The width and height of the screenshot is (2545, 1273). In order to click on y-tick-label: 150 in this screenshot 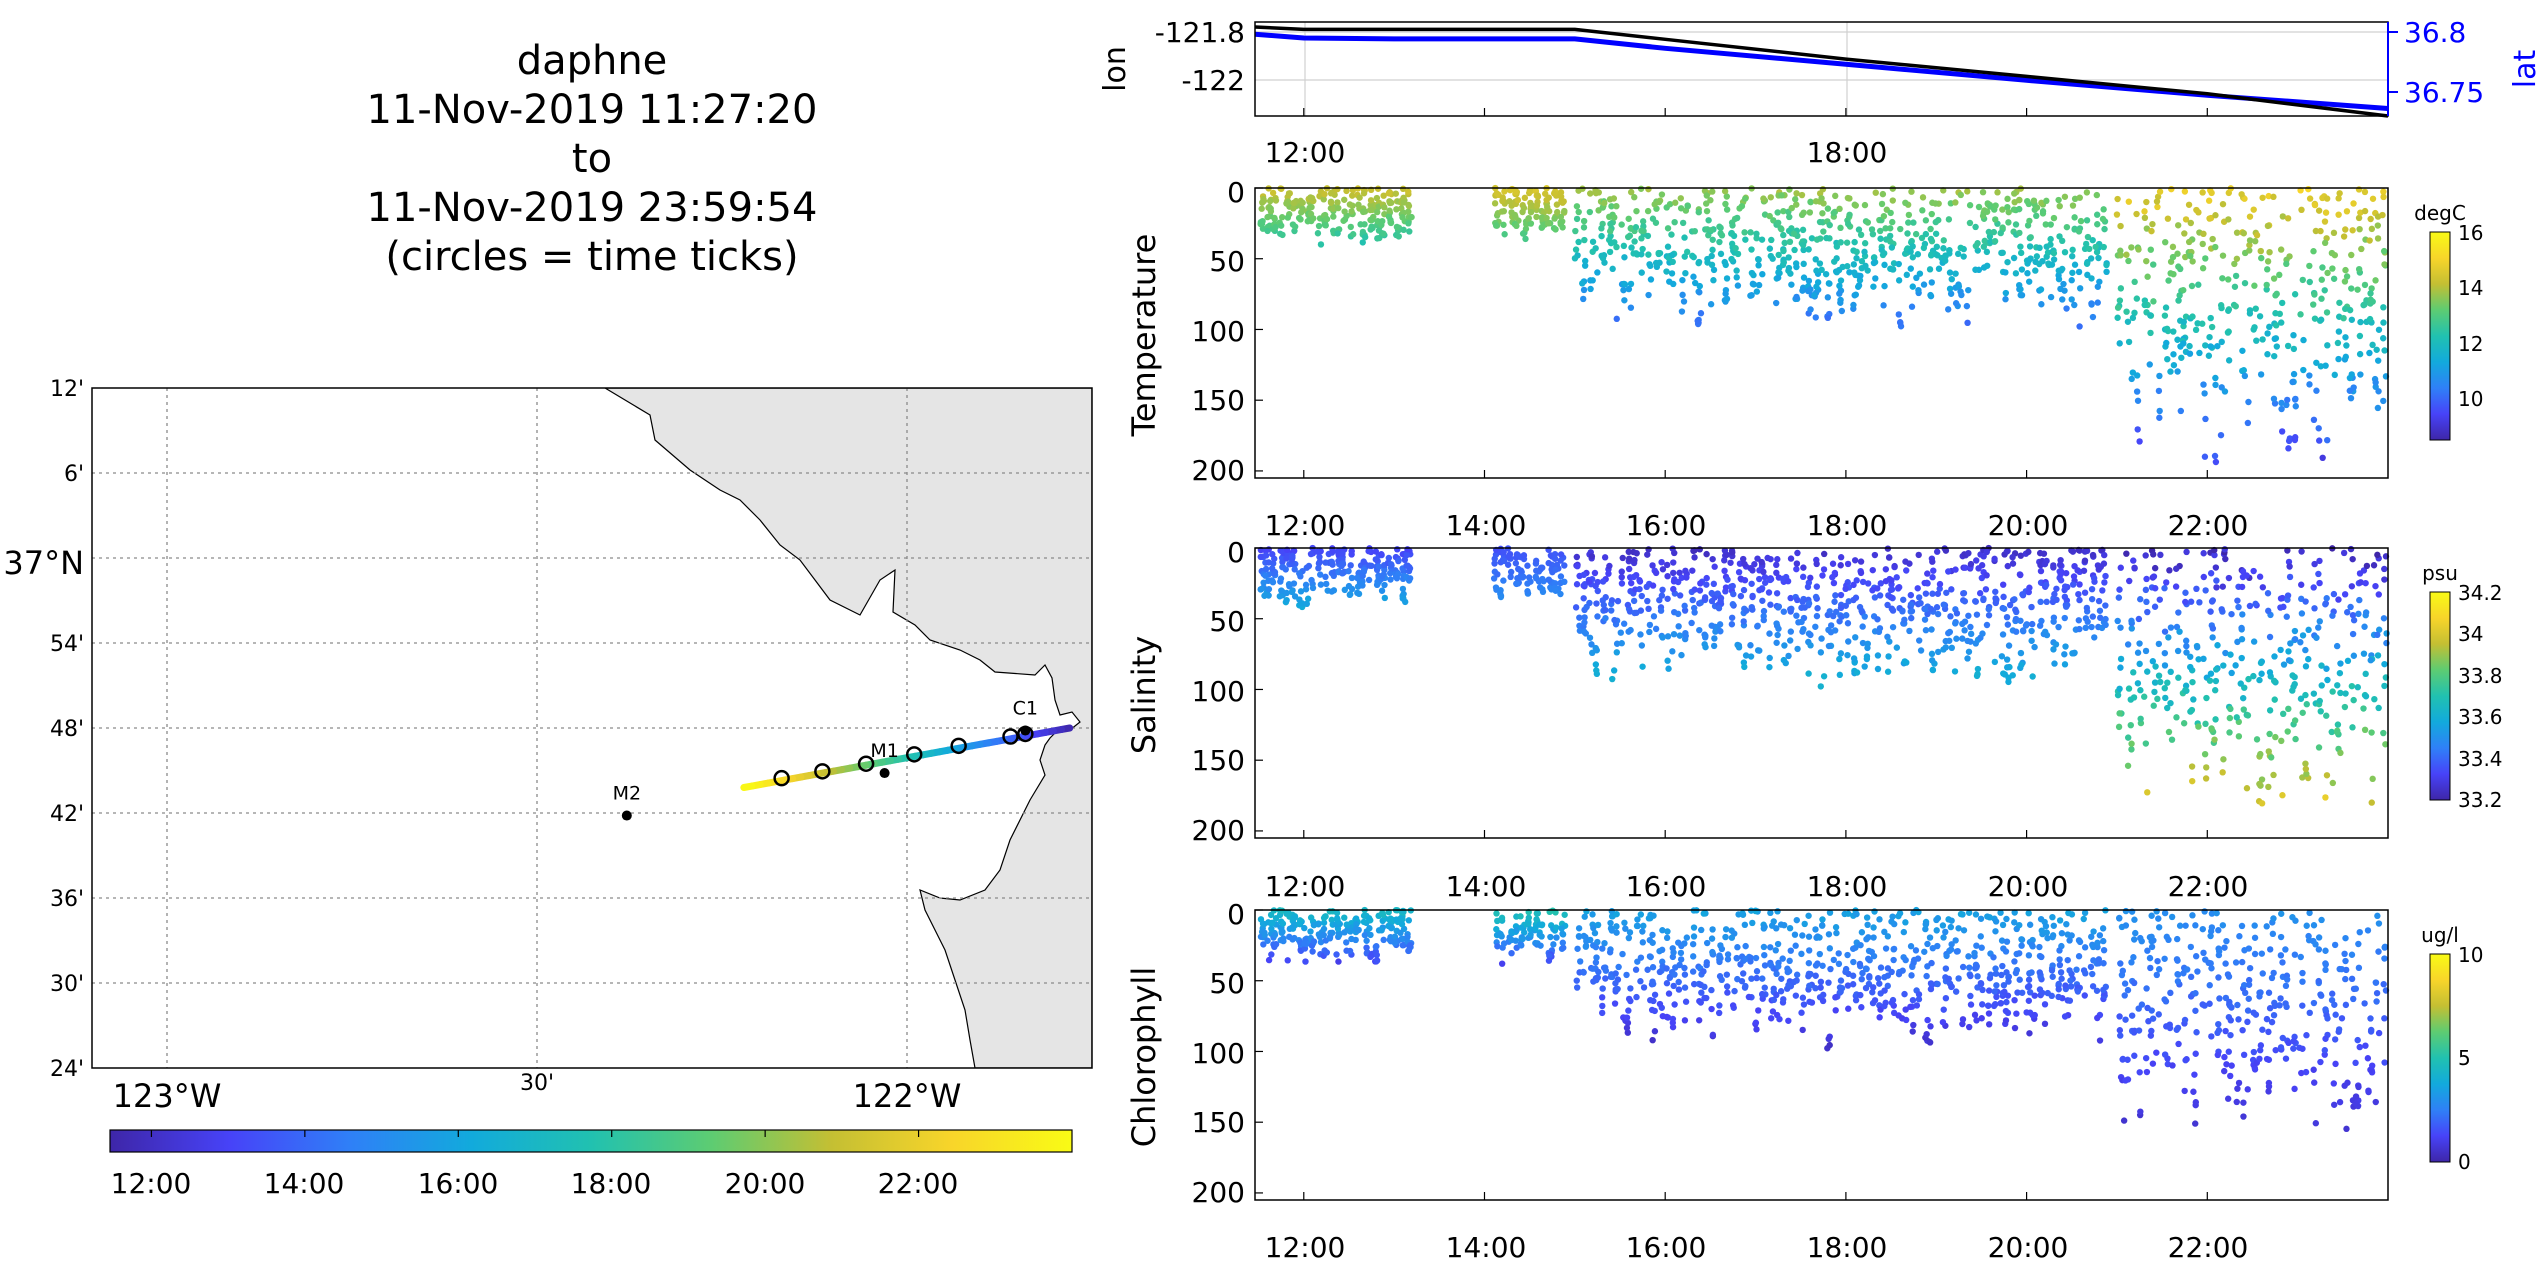, I will do `click(1218, 1122)`.